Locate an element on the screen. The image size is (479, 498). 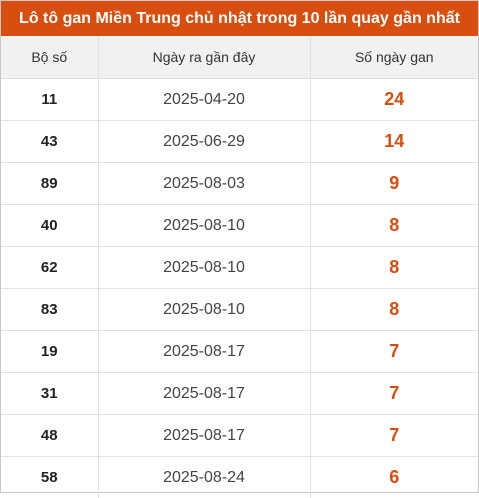
cell-days: 6 is located at coordinates (394, 477).